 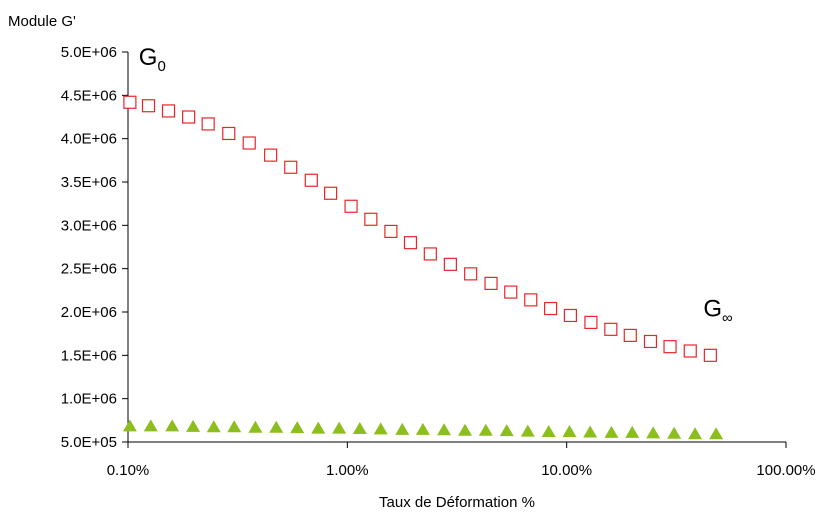 I want to click on y-tick-label: 2.0E+06, so click(x=89, y=312).